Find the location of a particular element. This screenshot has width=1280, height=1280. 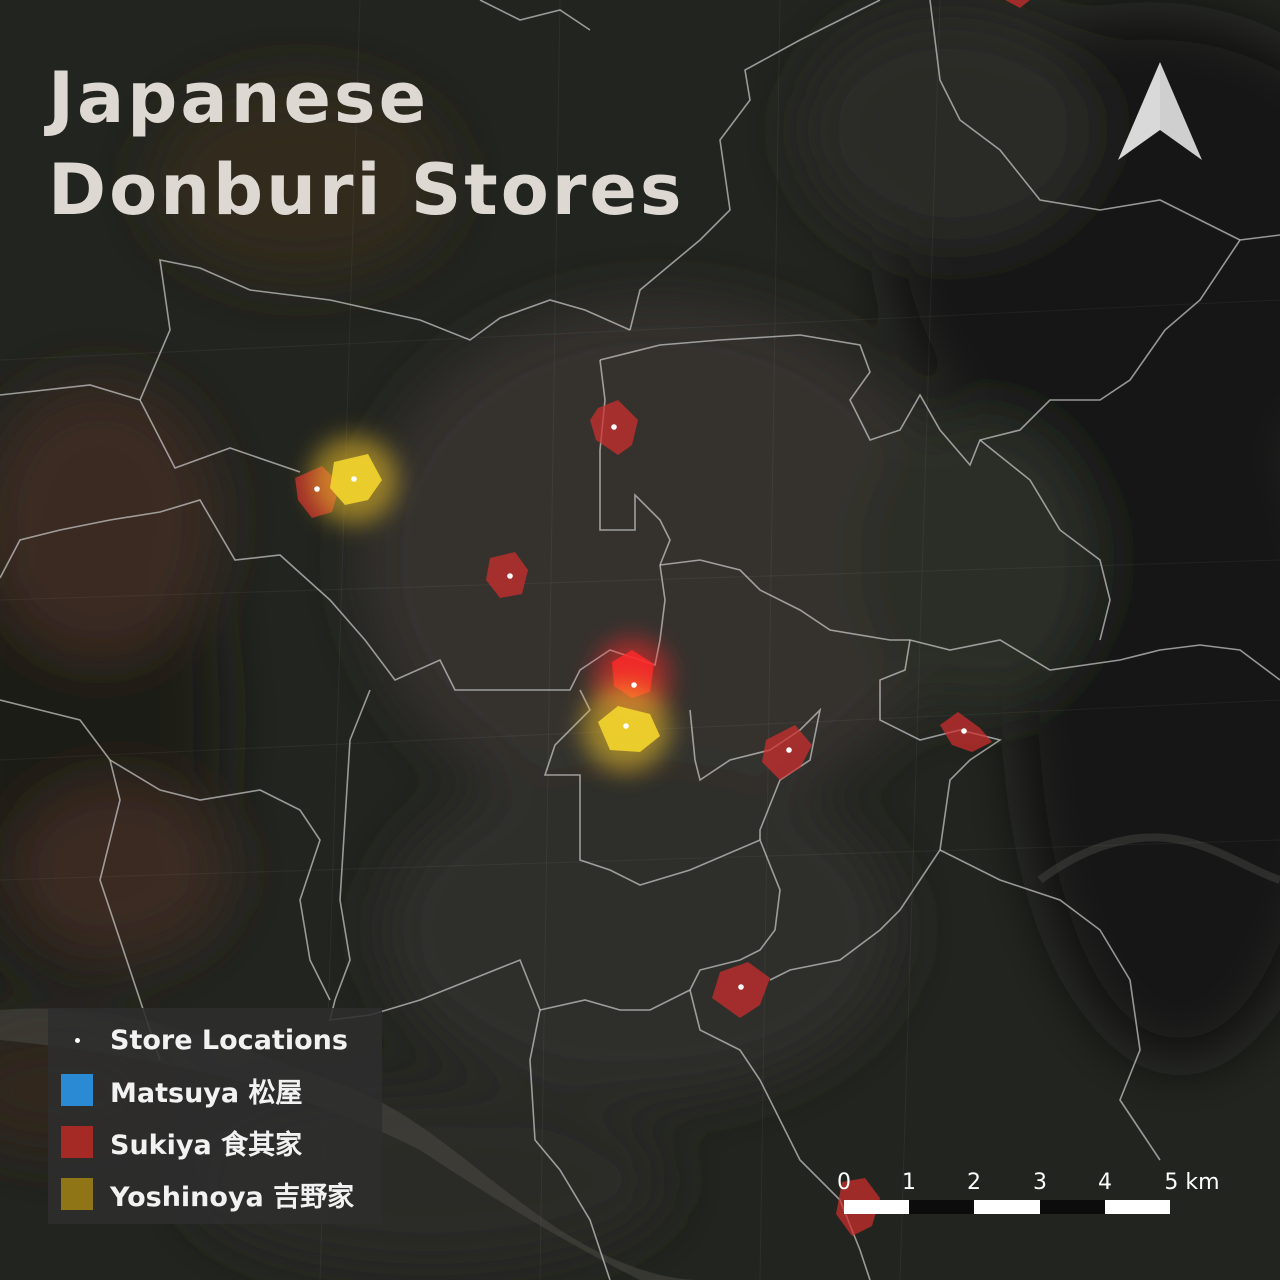

legend-item-sukiya: Sukiya 食其家 is located at coordinates (181, 1142).